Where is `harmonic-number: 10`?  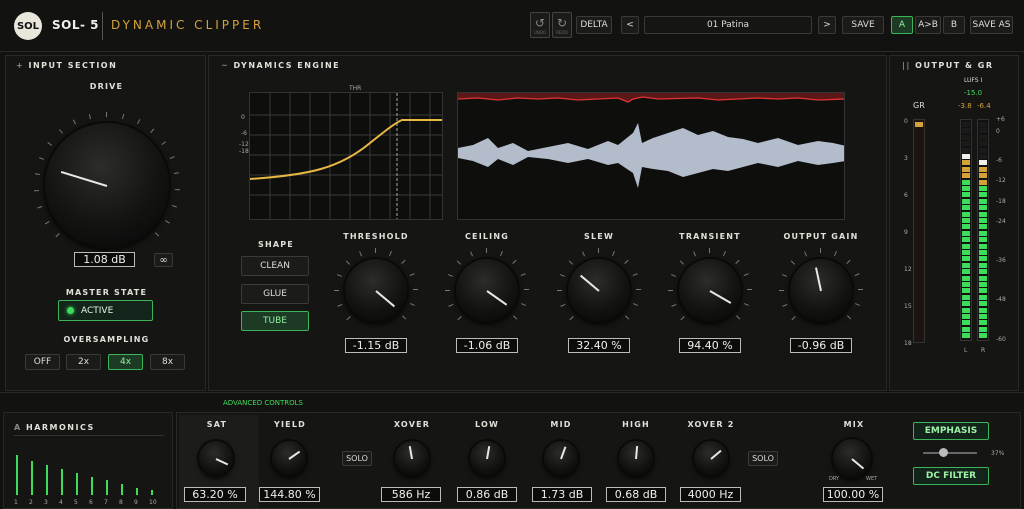
harmonic-number: 10 is located at coordinates (153, 502).